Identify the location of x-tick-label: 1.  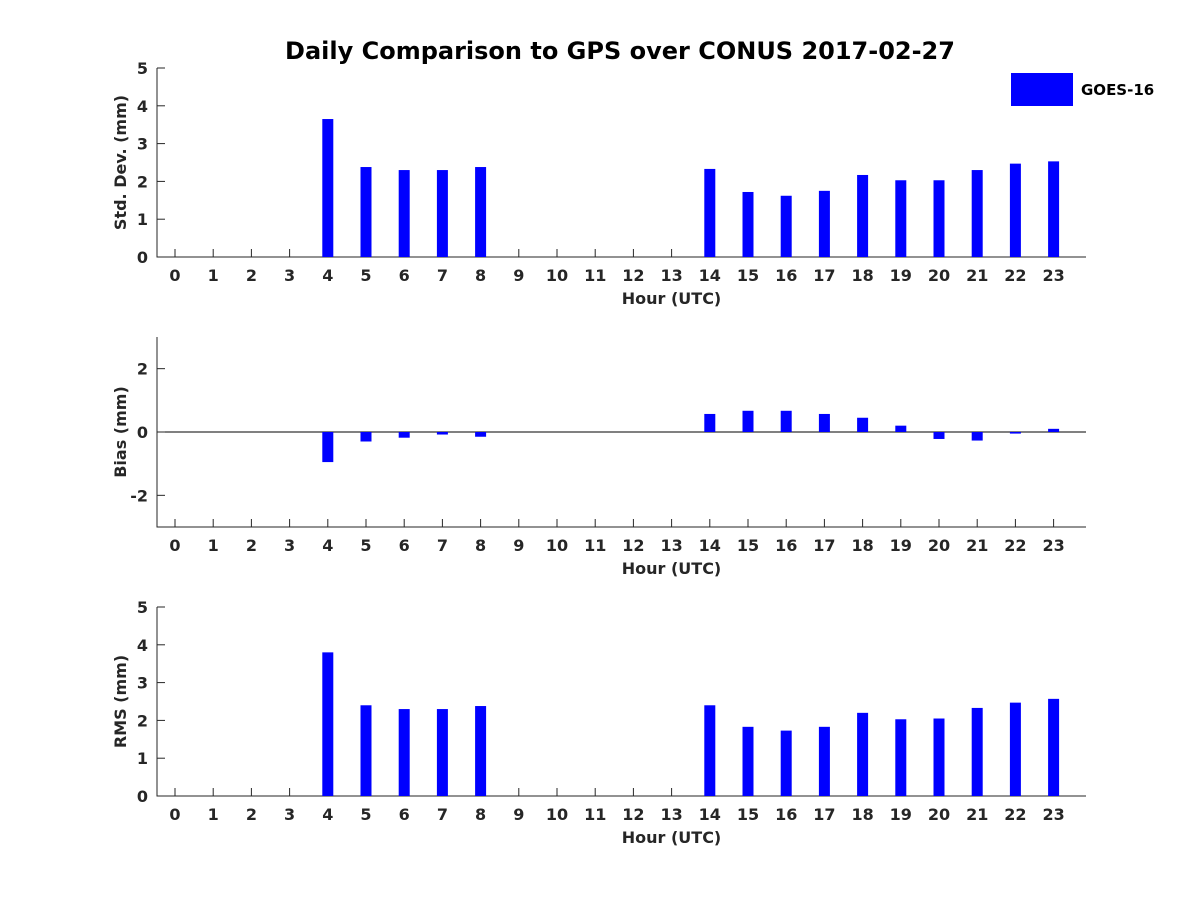
(213, 814).